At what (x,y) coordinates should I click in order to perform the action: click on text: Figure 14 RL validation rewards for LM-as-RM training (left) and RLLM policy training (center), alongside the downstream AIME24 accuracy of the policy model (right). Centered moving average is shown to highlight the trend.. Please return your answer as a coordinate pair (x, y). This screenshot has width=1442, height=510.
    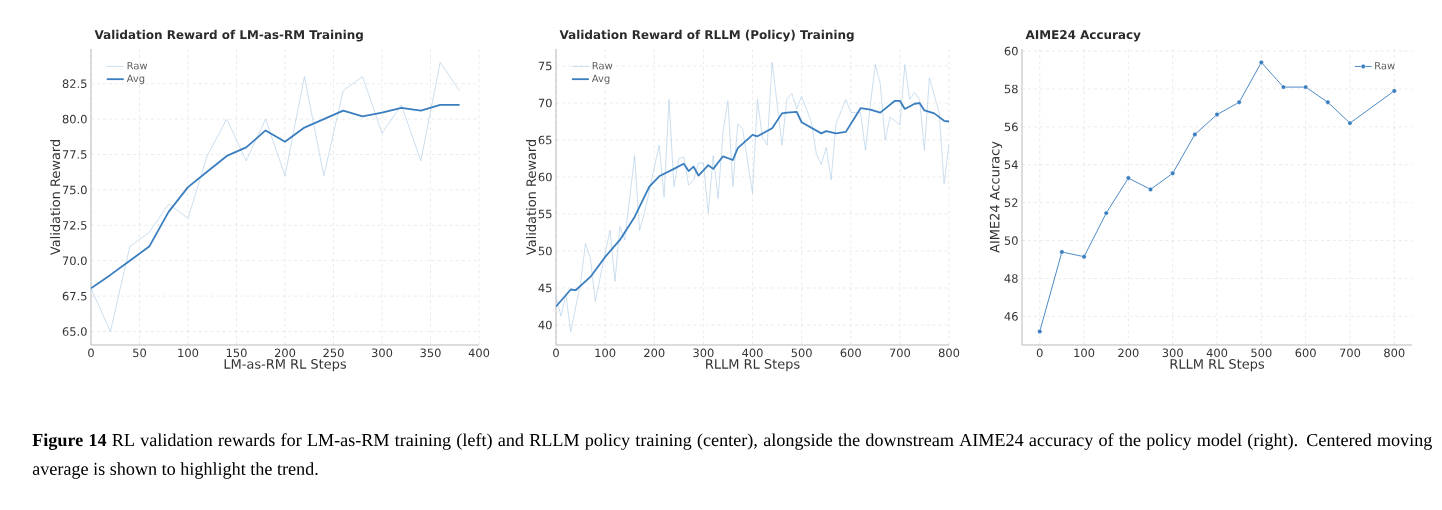
    Looking at the image, I should click on (732, 456).